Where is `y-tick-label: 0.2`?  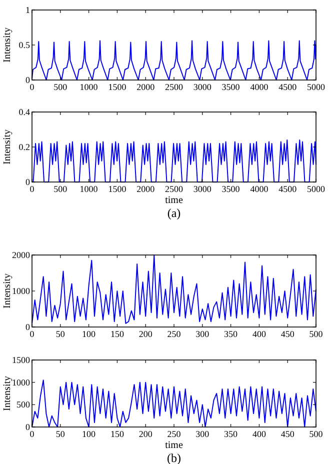
y-tick-label: 0.2 is located at coordinates (24, 147).